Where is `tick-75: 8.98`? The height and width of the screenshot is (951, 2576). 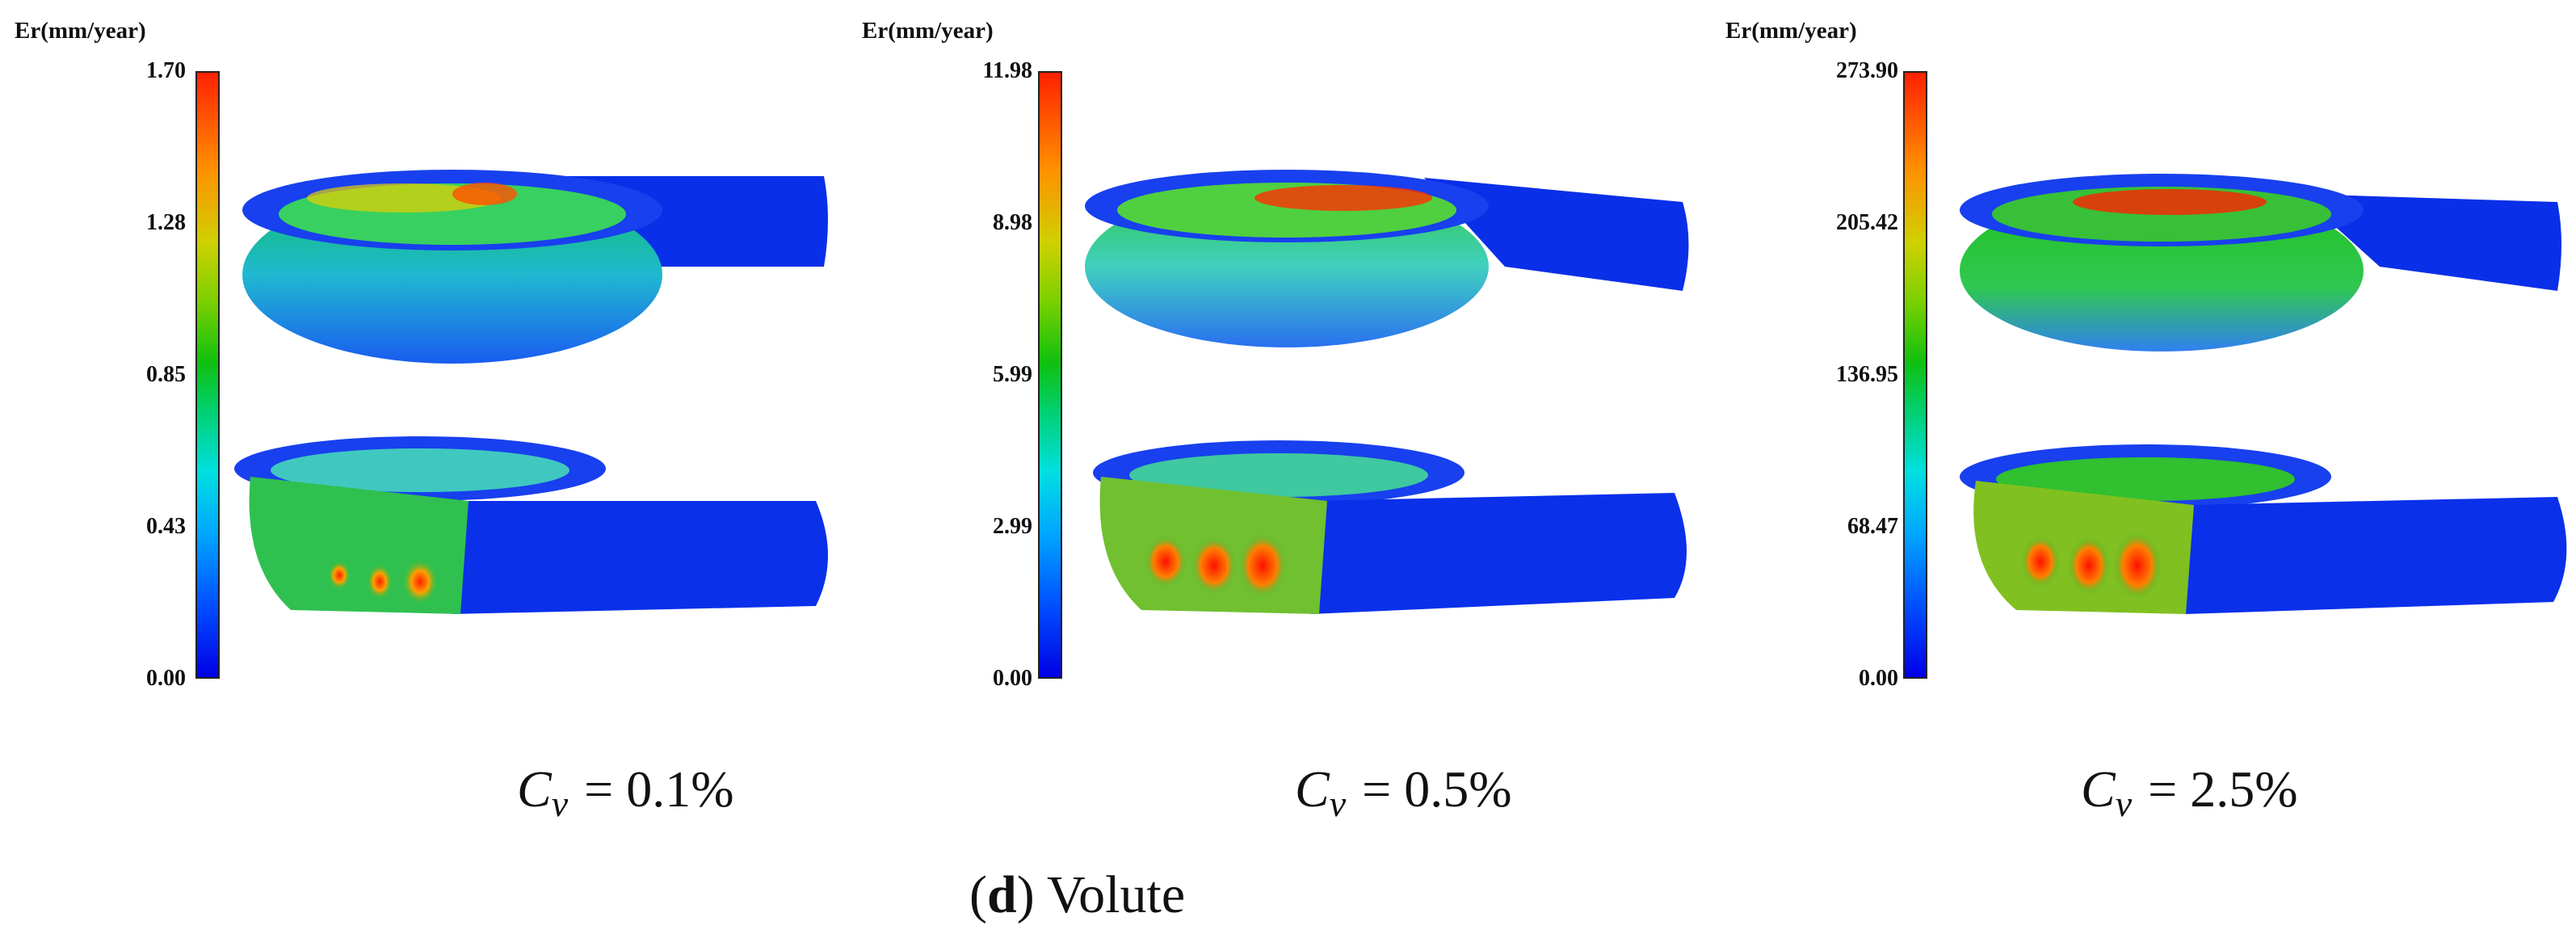 tick-75: 8.98 is located at coordinates (1013, 223).